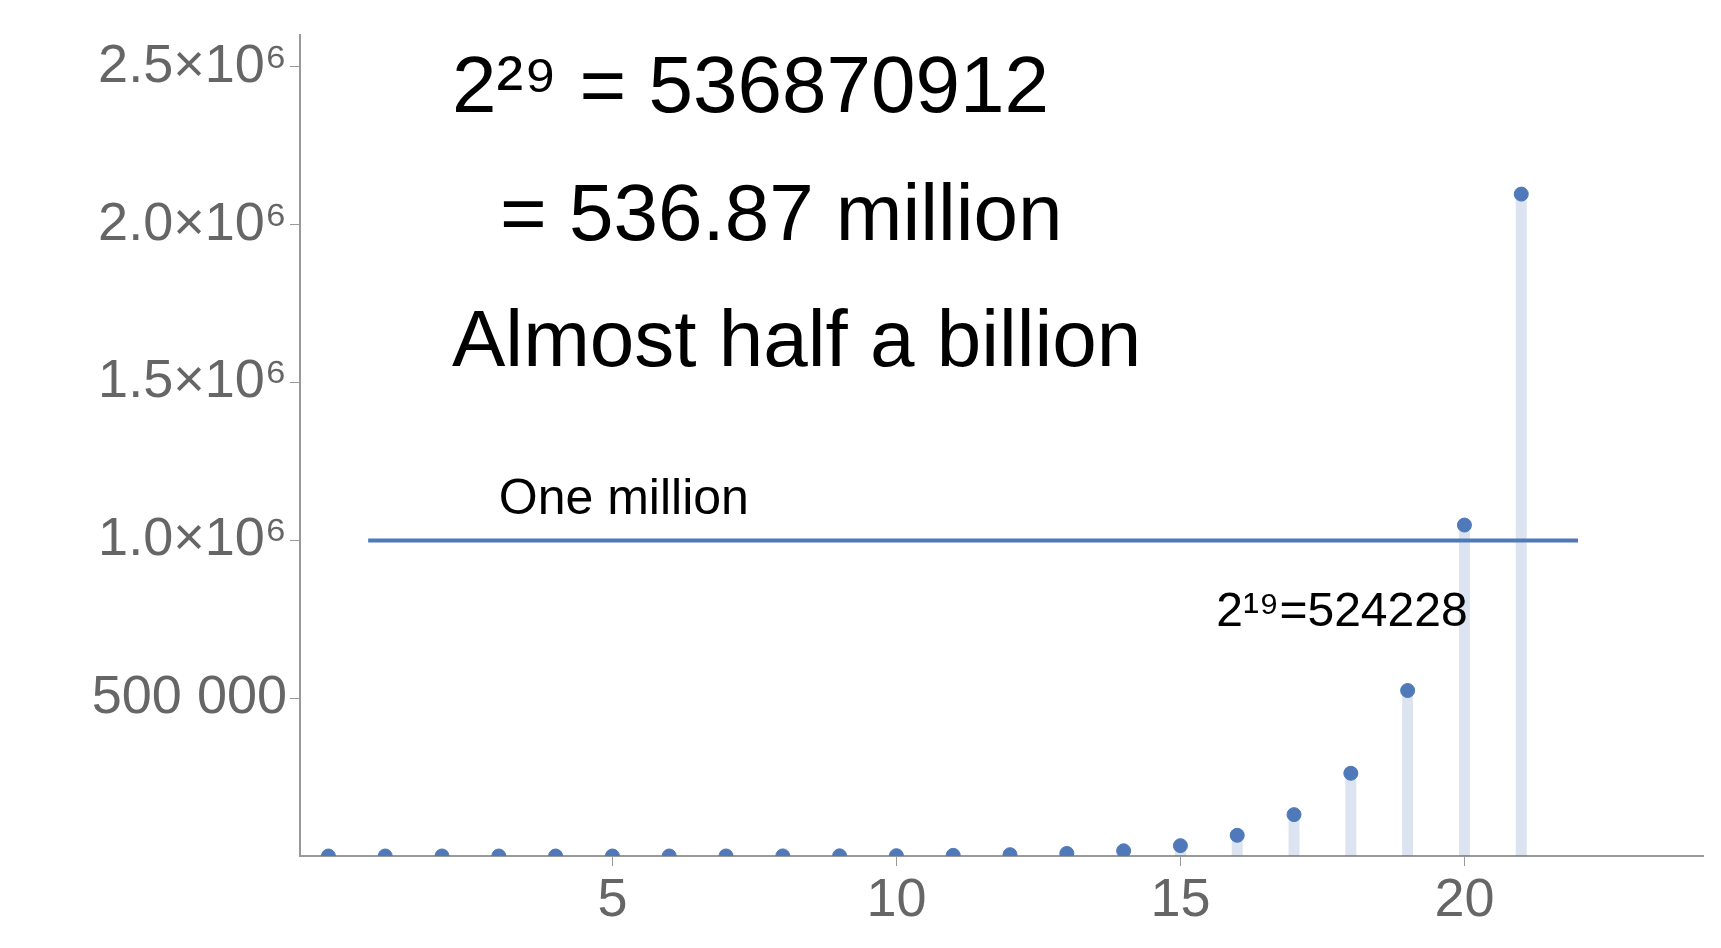 The image size is (1721, 948). Describe the element at coordinates (192, 536) in the screenshot. I see `y-tick-label: 1.0×10⁶` at that location.